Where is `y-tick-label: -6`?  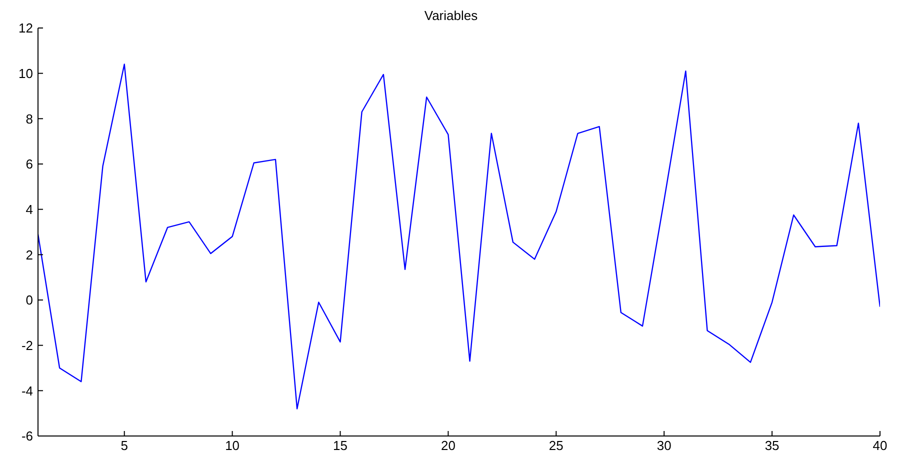 y-tick-label: -6 is located at coordinates (27, 436).